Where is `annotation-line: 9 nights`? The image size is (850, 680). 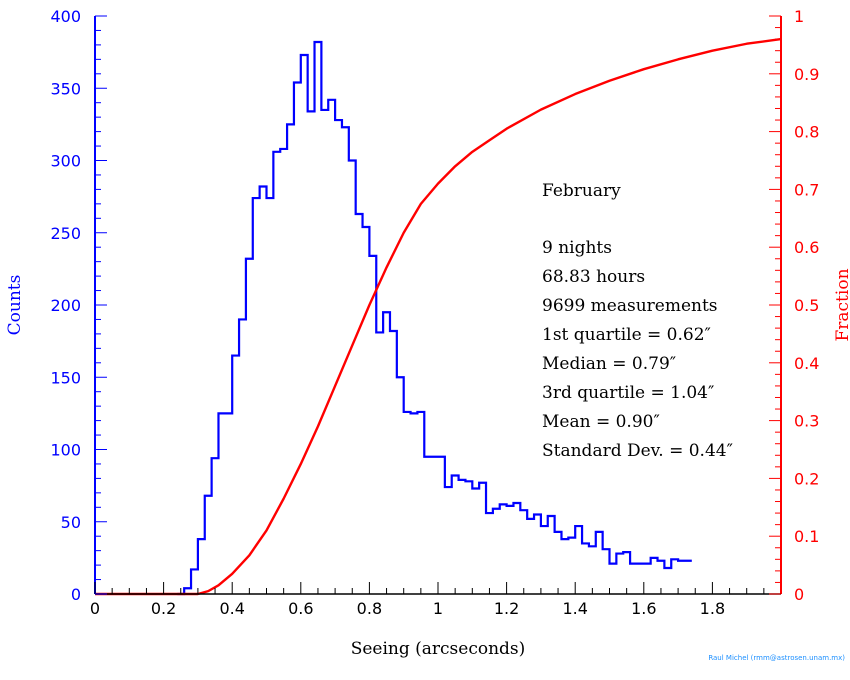 annotation-line: 9 nights is located at coordinates (577, 248).